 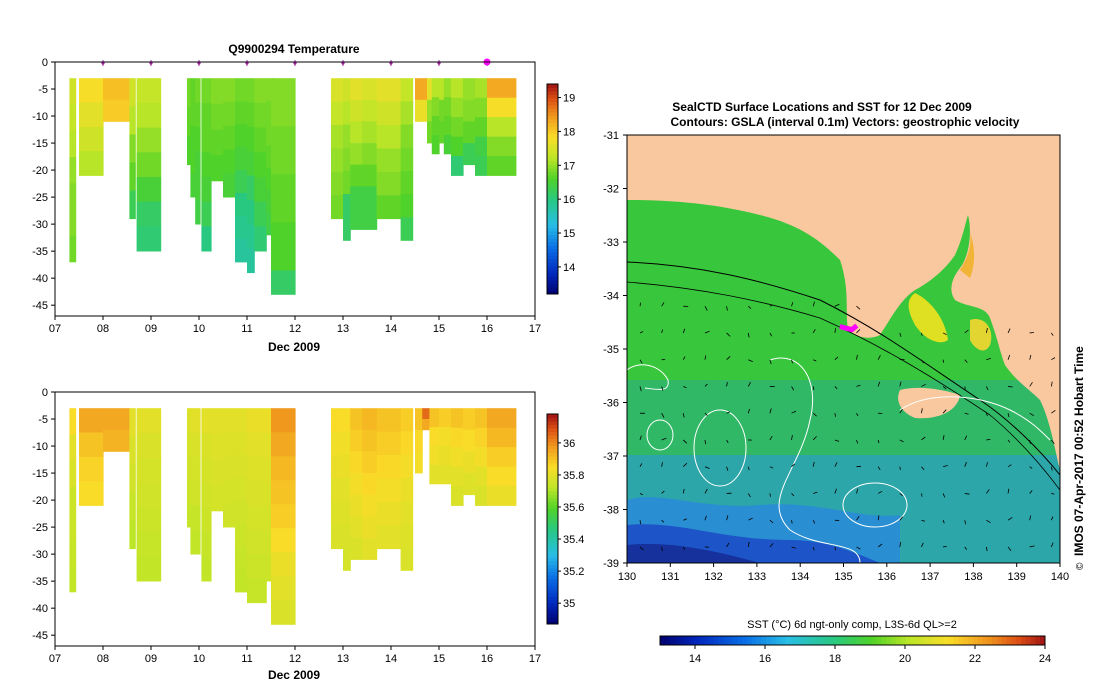 What do you see at coordinates (627, 577) in the screenshot?
I see `lon-tick-label: 130` at bounding box center [627, 577].